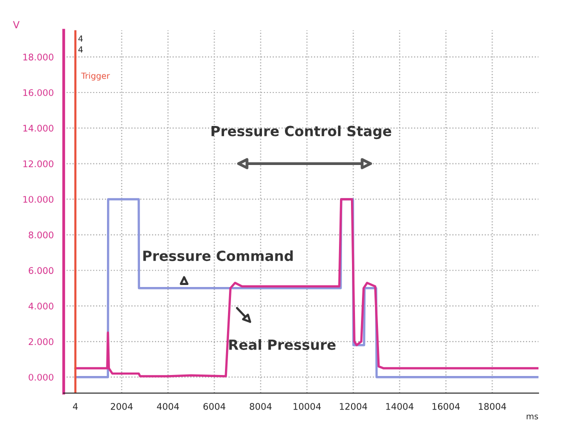 The image size is (579, 432). Describe the element at coordinates (282, 344) in the screenshot. I see `annotation: Real Pressure` at that location.